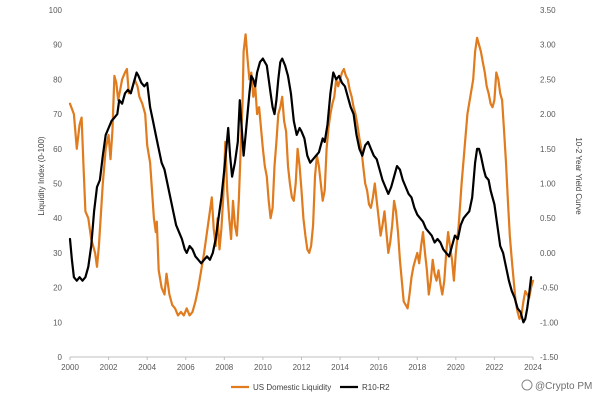 This screenshot has height=403, width=602. What do you see at coordinates (302, 367) in the screenshot?
I see `x-tick-label: 2012` at bounding box center [302, 367].